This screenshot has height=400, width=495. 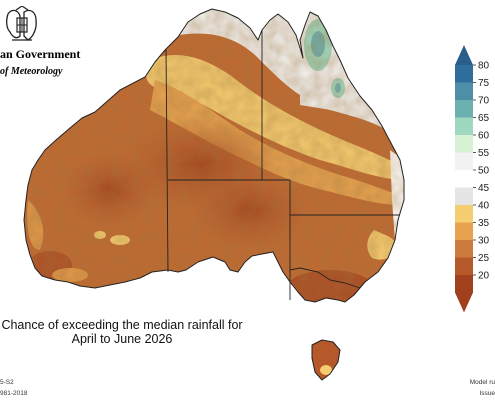 I want to click on legend-arrow-top, so click(x=464, y=55).